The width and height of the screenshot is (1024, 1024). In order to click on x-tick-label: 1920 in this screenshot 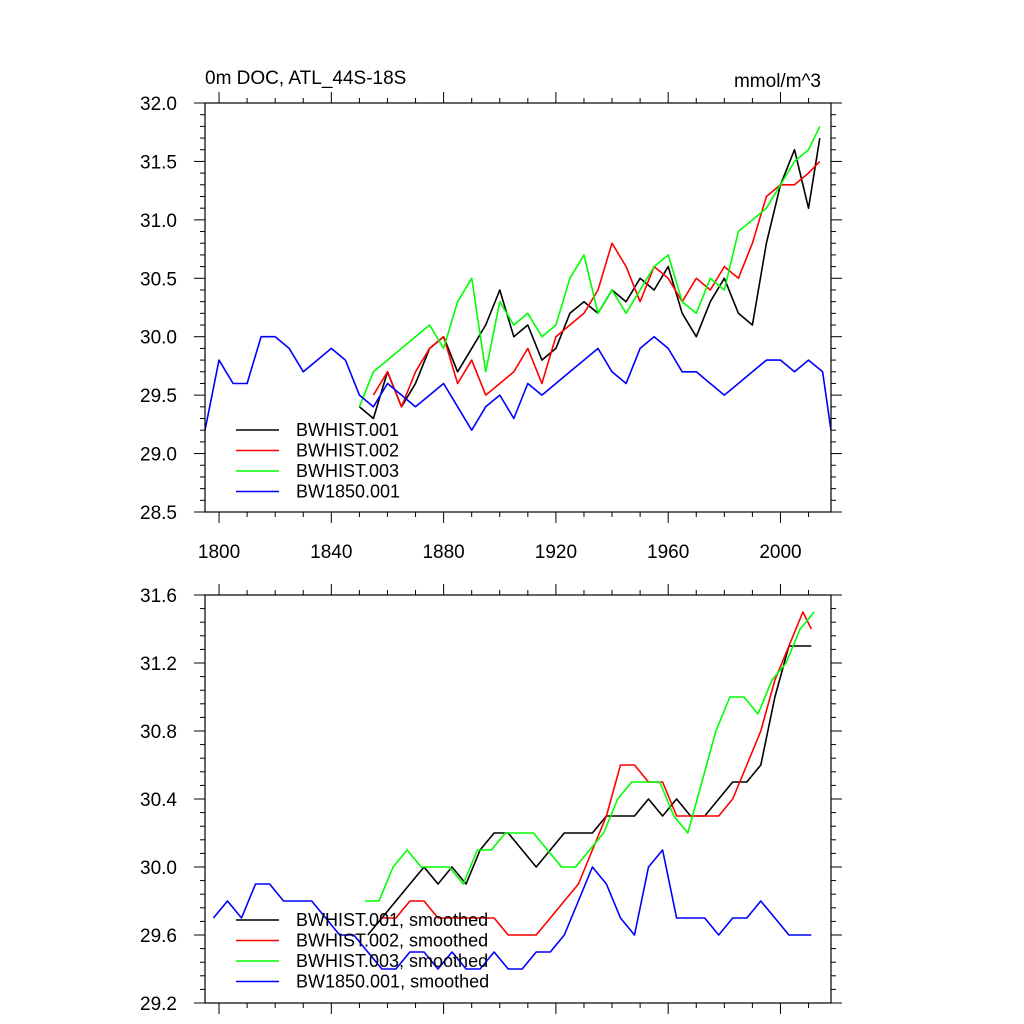, I will do `click(556, 552)`.